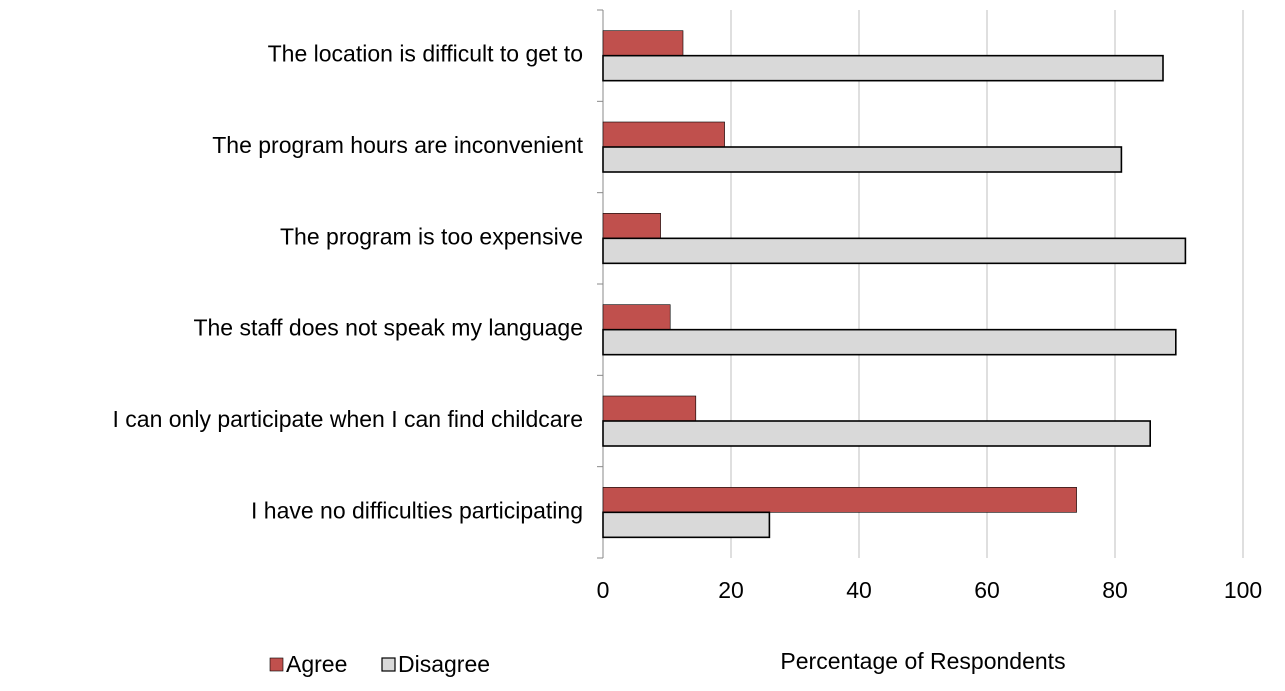 Image resolution: width=1285 pixels, height=691 pixels. What do you see at coordinates (987, 590) in the screenshot?
I see `x-tick-label: 60` at bounding box center [987, 590].